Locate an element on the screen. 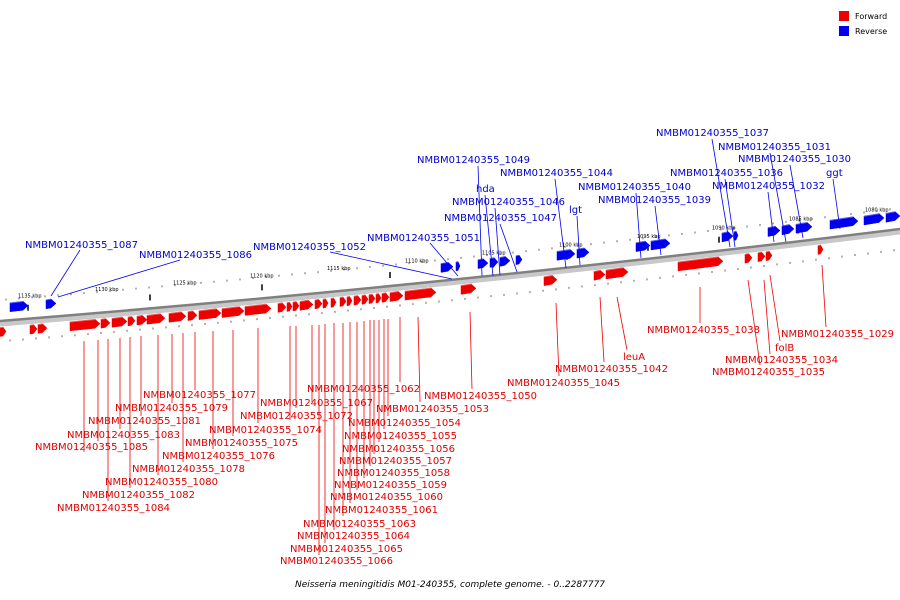 This screenshot has width=900, height=600. rev-label: NMBM01240355_1047 is located at coordinates (500, 218).